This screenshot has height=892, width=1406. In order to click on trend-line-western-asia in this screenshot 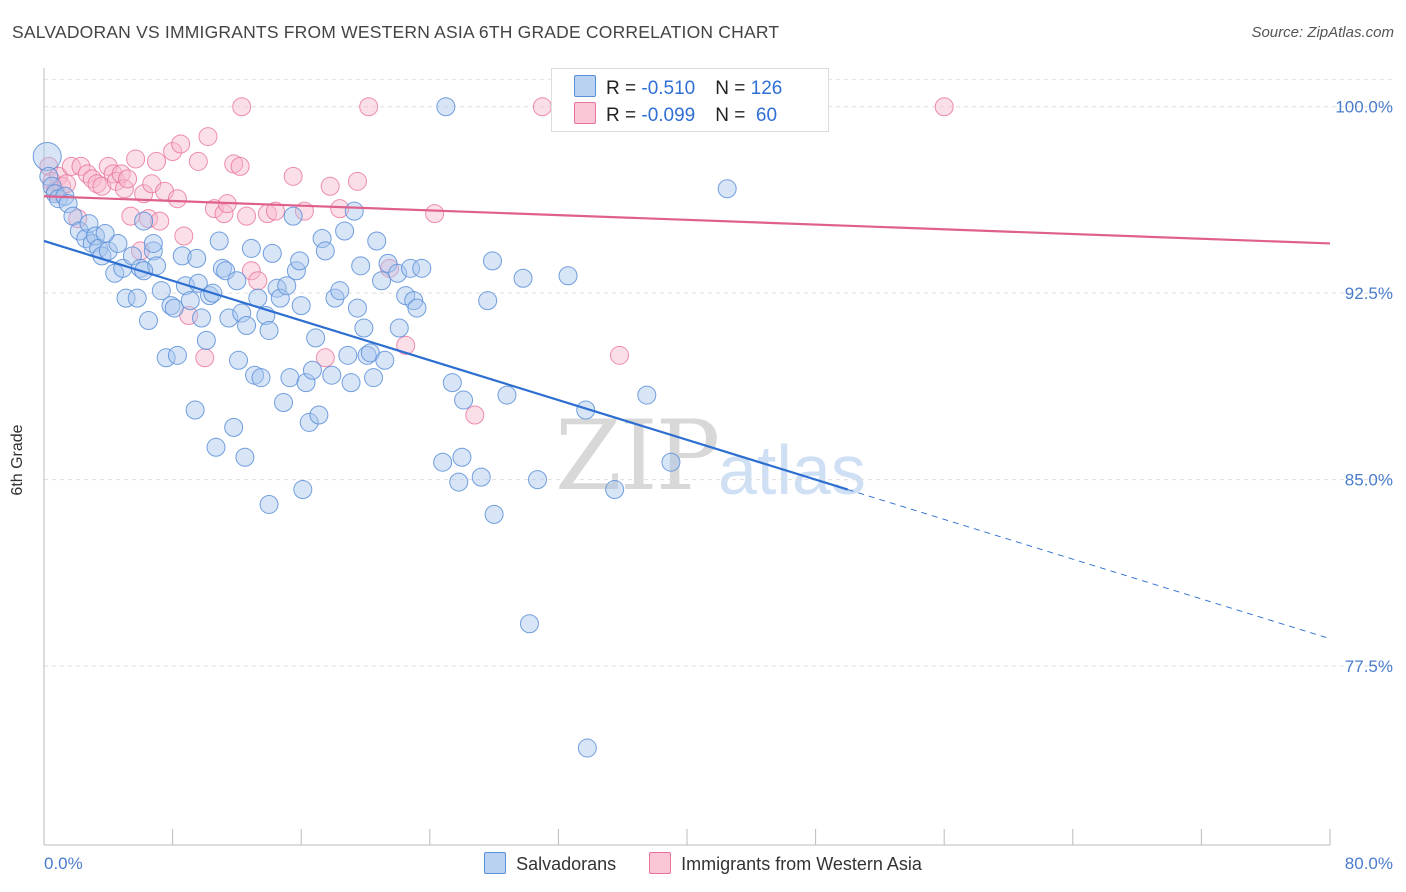, I will do `click(687, 220)`.